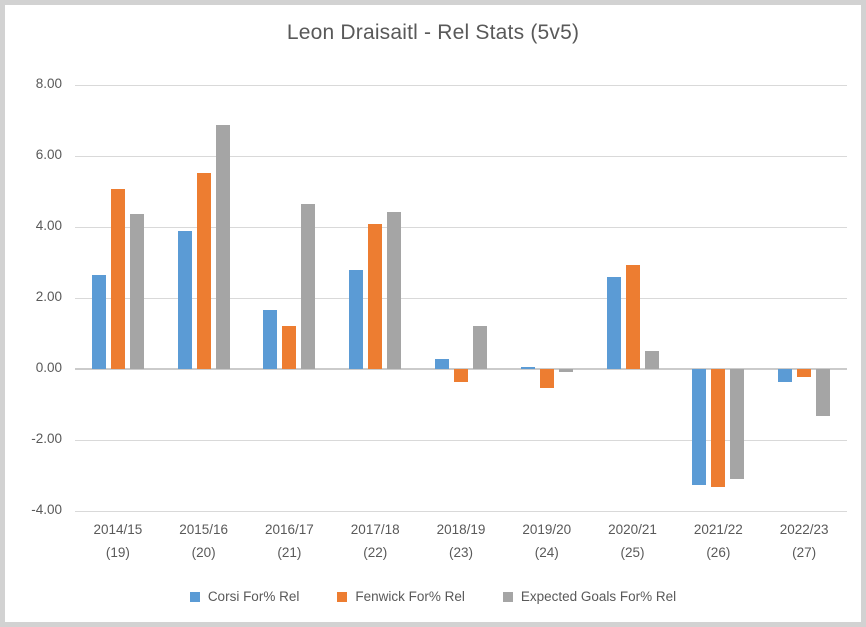 Image resolution: width=866 pixels, height=627 pixels. What do you see at coordinates (375, 541) in the screenshot?
I see `x-tick-label: 2017/18 (22)` at bounding box center [375, 541].